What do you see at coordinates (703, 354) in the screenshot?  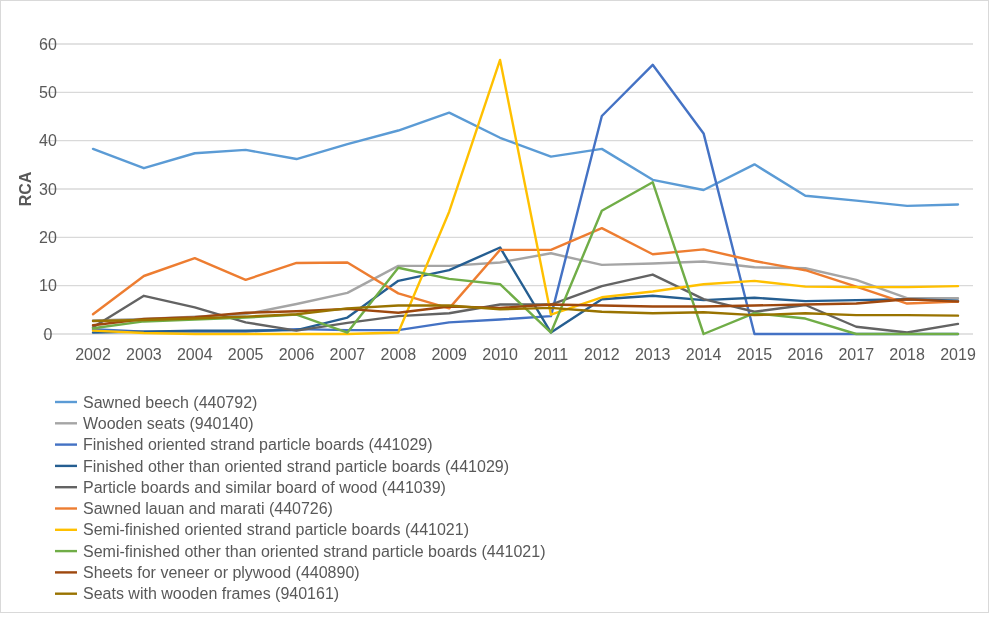 I see `x-tick-label: 2014` at bounding box center [703, 354].